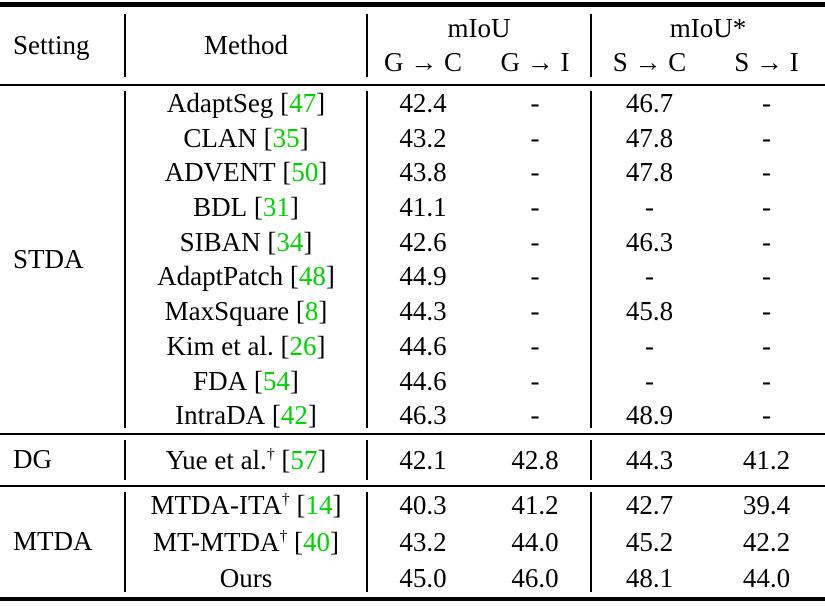  What do you see at coordinates (412, 598) in the screenshot?
I see `bottom-rule` at bounding box center [412, 598].